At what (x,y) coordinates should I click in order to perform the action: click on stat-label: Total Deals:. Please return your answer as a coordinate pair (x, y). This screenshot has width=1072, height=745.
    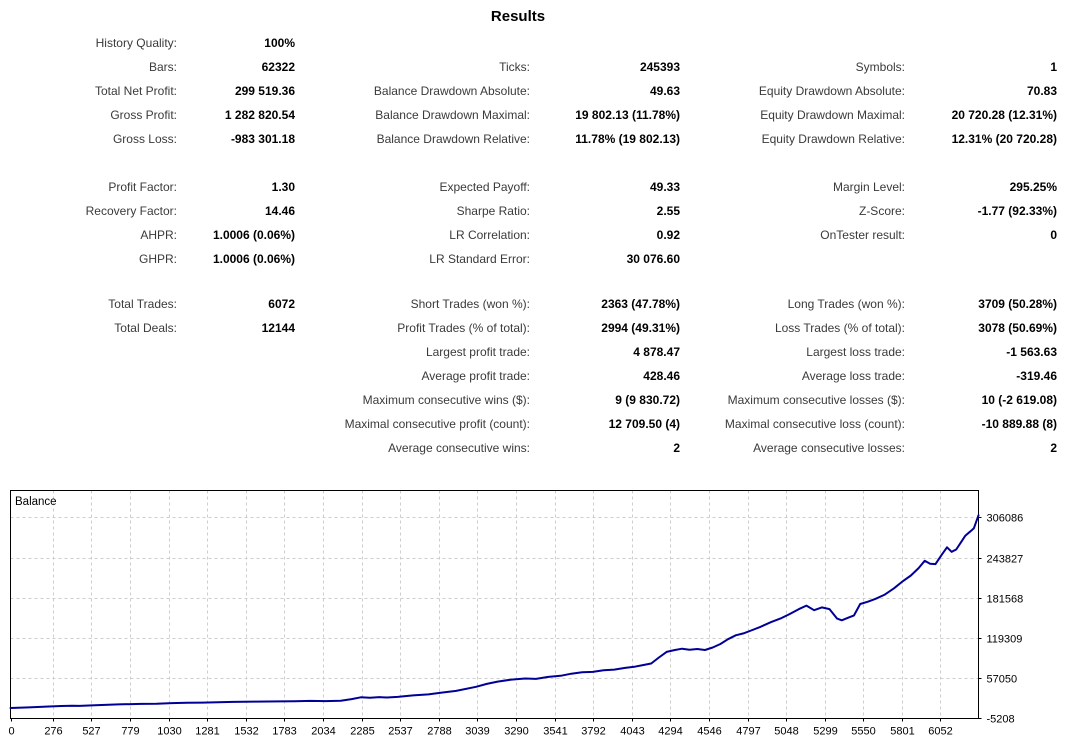
    Looking at the image, I should click on (145, 328).